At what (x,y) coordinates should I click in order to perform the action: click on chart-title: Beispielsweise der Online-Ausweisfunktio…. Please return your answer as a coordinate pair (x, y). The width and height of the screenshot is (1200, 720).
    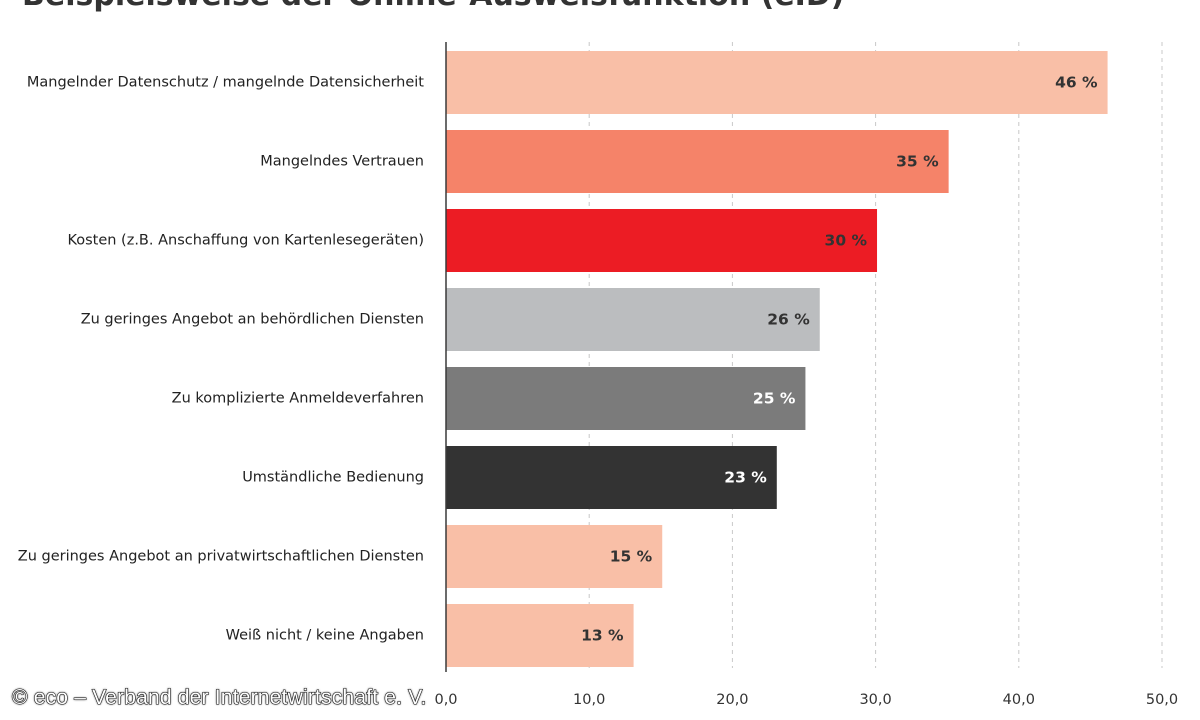
    Looking at the image, I should click on (433, 7).